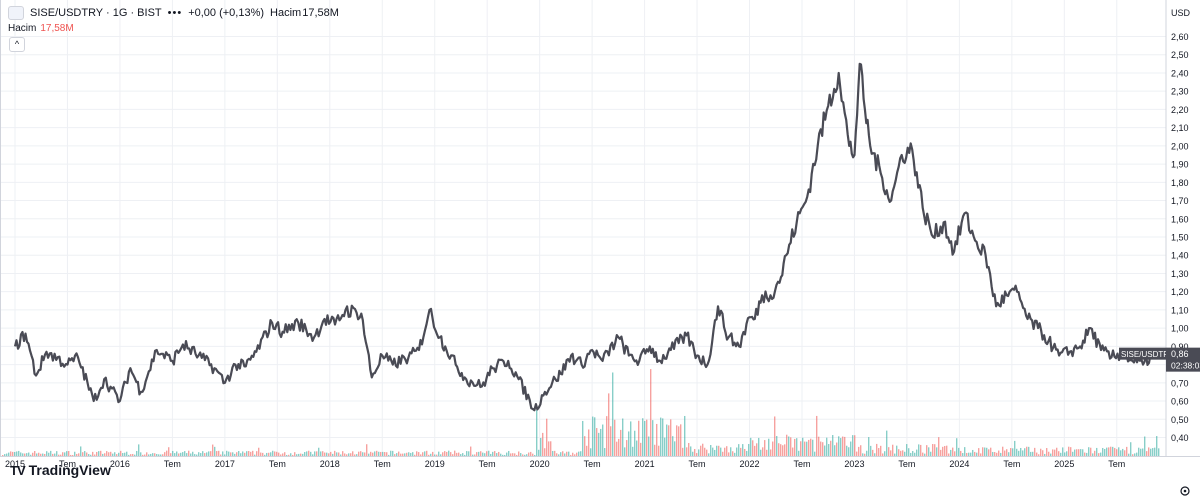 The height and width of the screenshot is (504, 1200). What do you see at coordinates (1064, 464) in the screenshot?
I see `x-tick-label: 2025` at bounding box center [1064, 464].